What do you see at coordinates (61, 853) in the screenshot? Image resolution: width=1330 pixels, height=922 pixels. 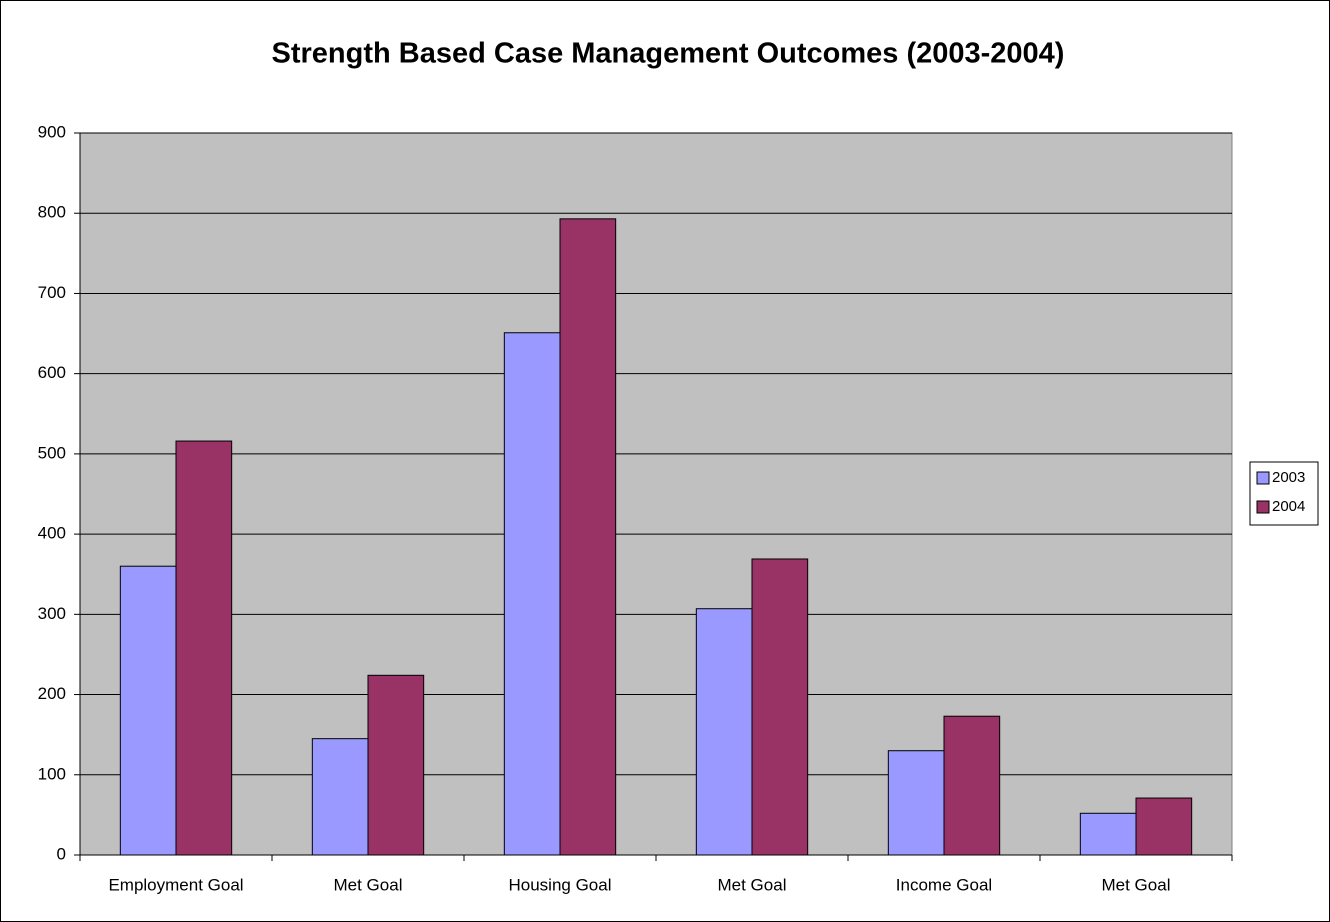 I see `y-tick-label: 0` at bounding box center [61, 853].